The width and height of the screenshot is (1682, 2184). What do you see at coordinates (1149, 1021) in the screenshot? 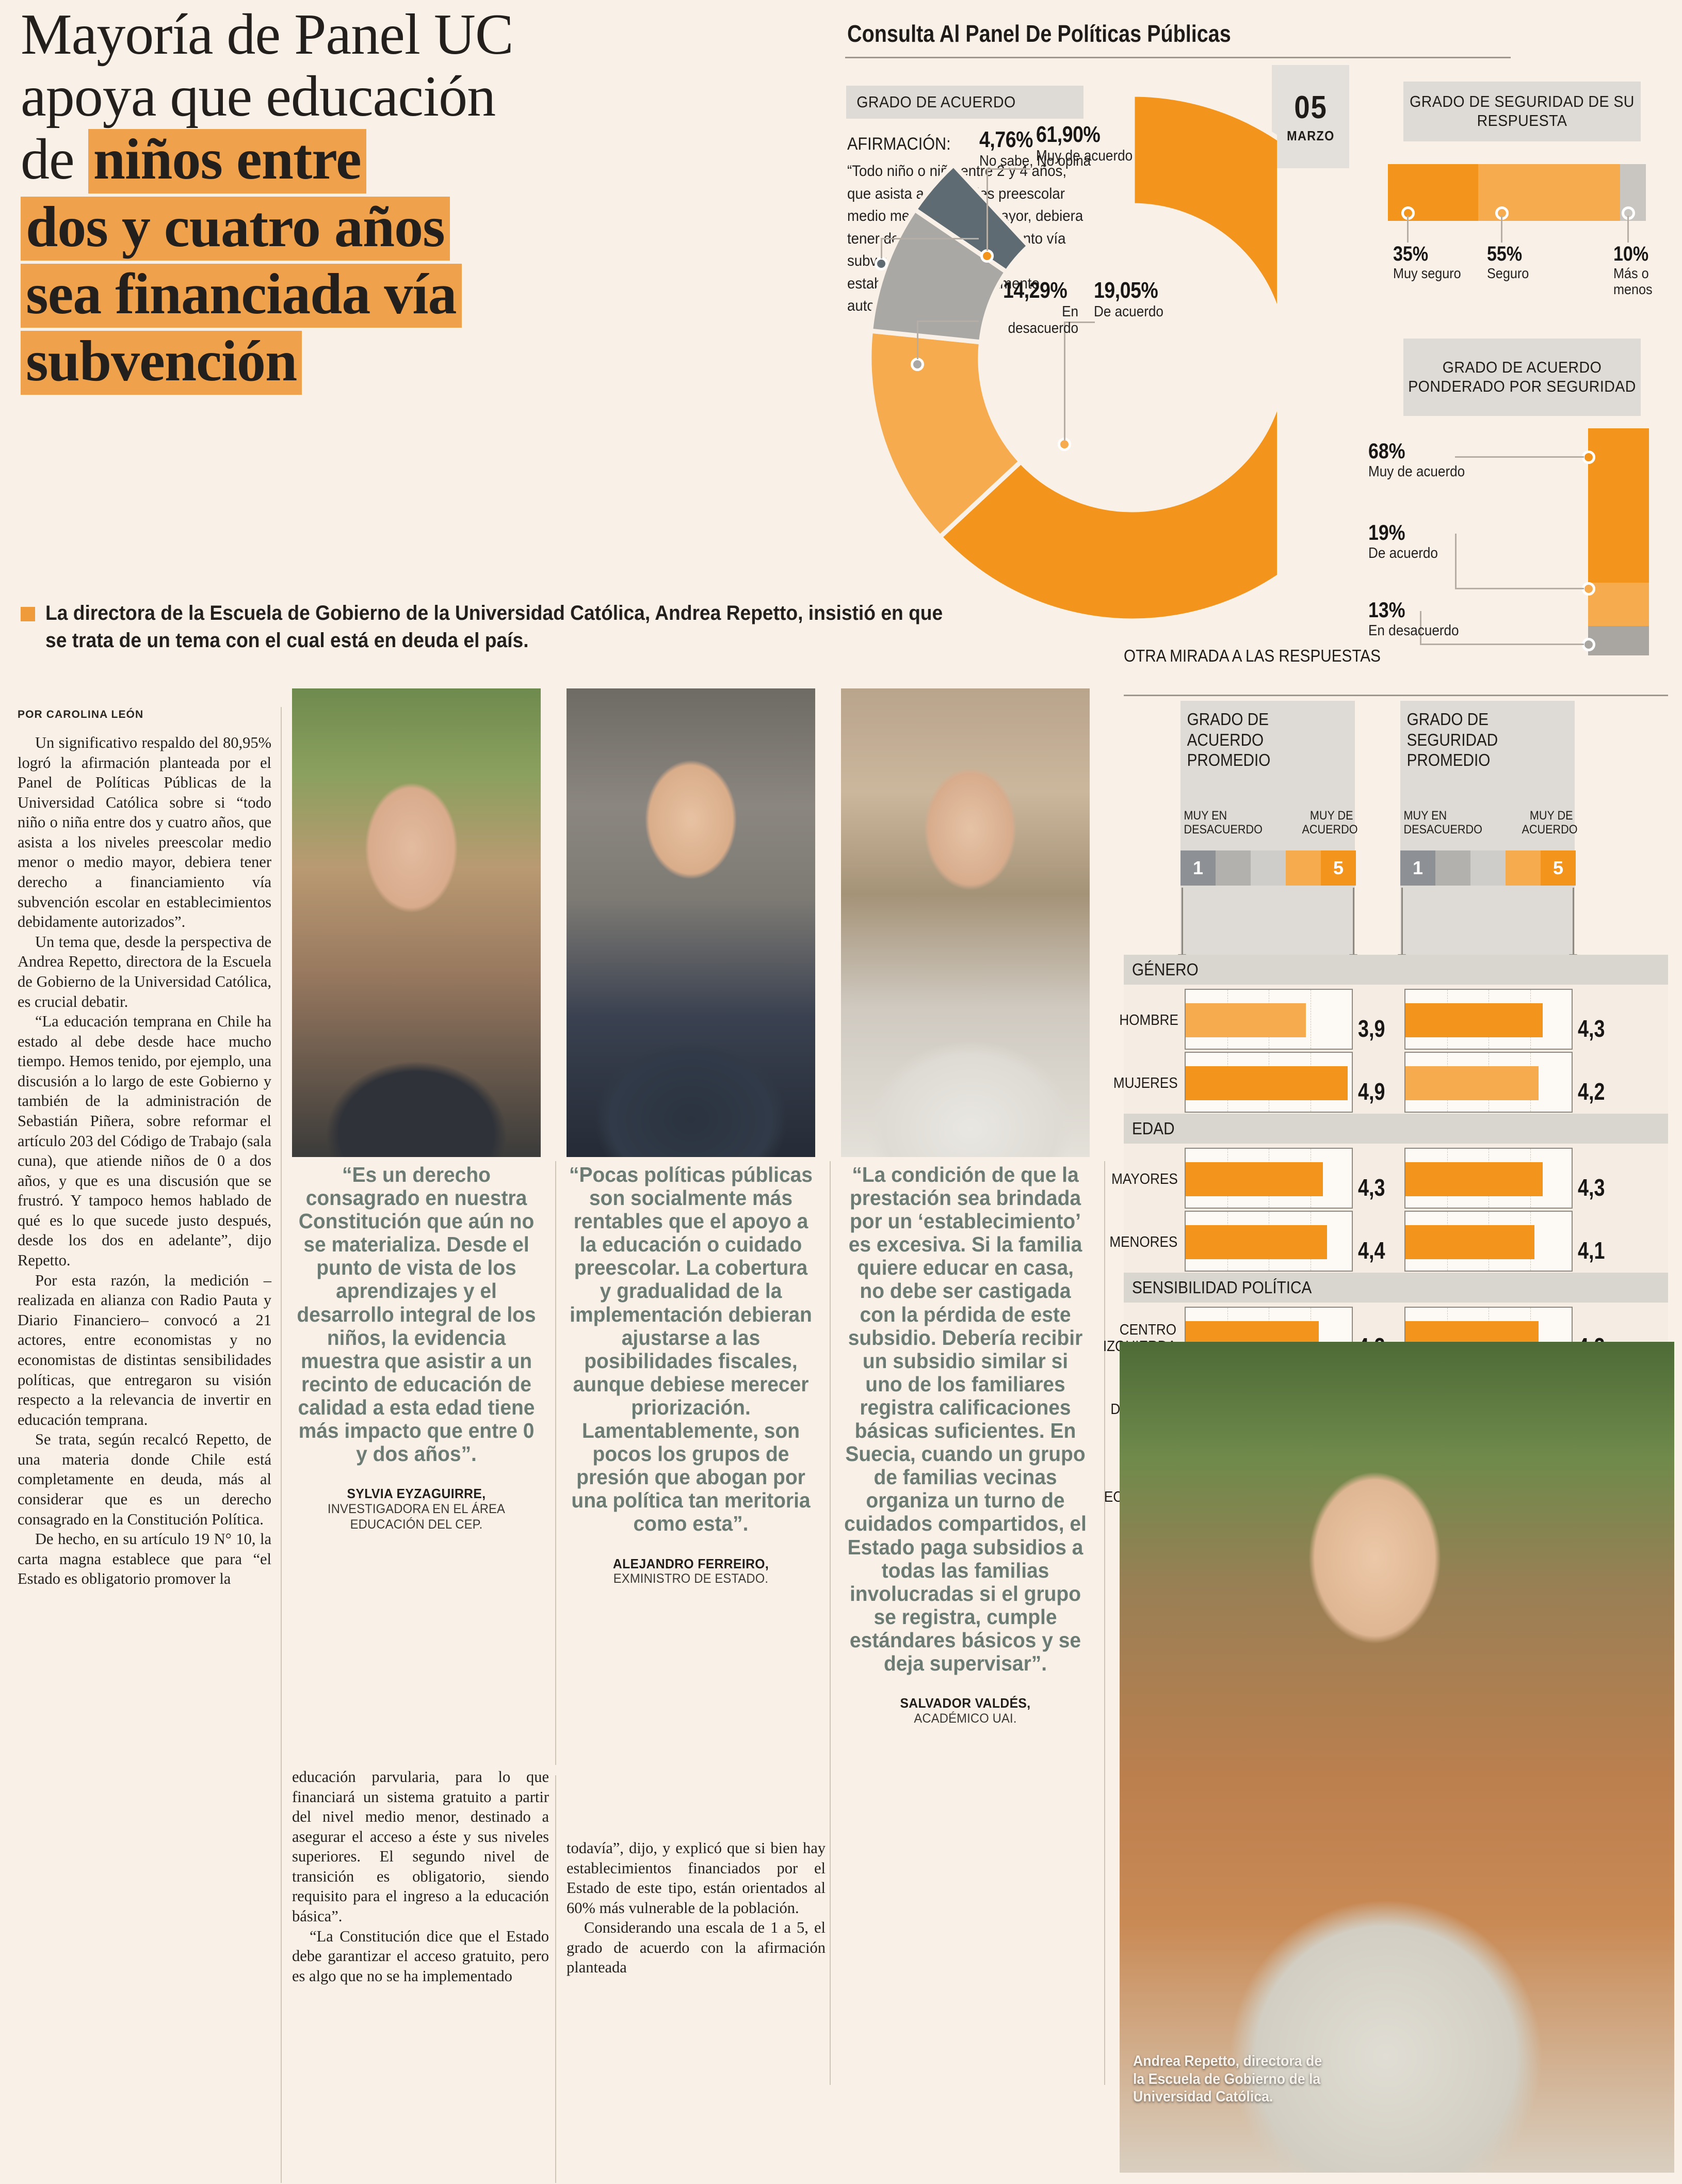
I see `row-label-hombre: HOMBRE` at bounding box center [1149, 1021].